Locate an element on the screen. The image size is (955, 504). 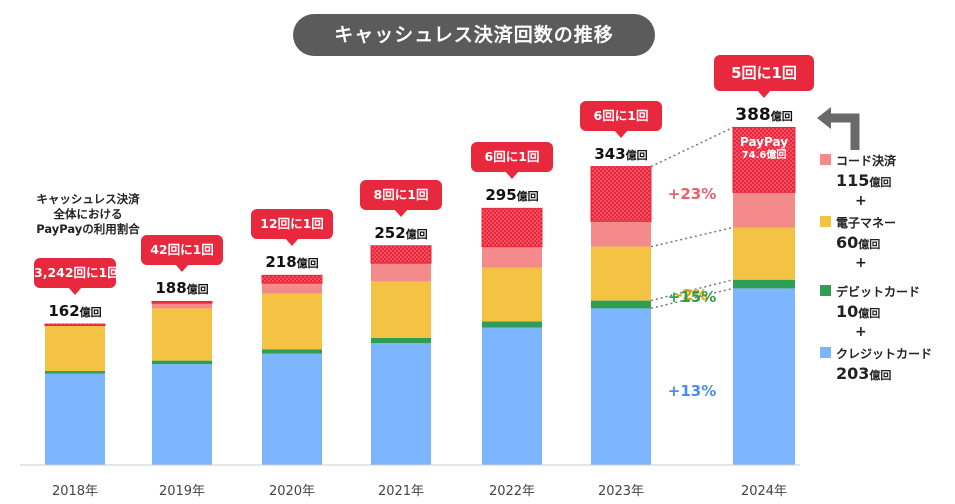
ratio-bubble-2: 12回に1回 is located at coordinates (292, 228).